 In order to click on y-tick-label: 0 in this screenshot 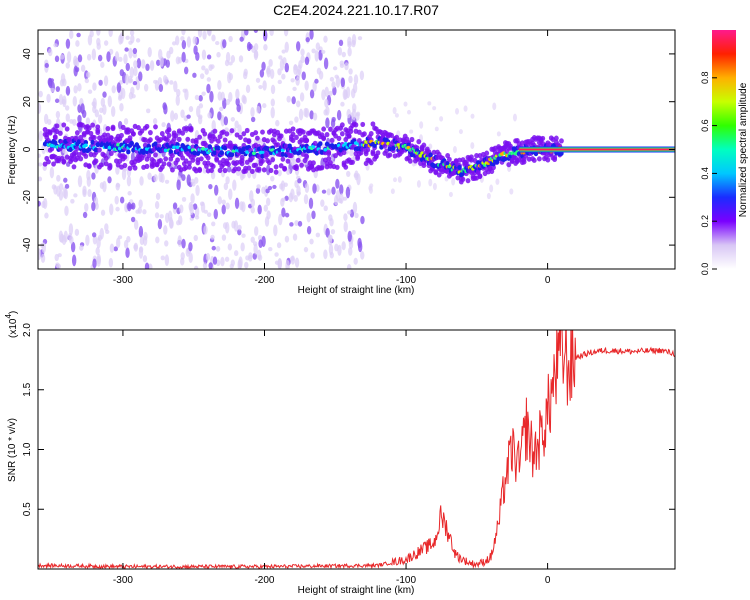, I will do `click(27, 149)`.